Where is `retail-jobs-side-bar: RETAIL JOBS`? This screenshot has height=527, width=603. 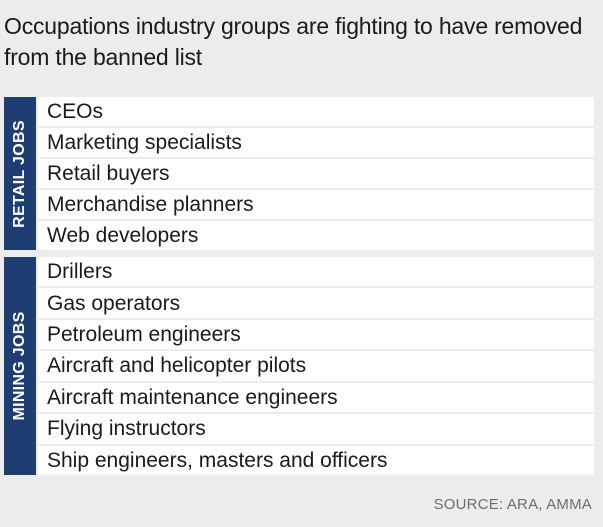
retail-jobs-side-bar: RETAIL JOBS is located at coordinates (20, 173).